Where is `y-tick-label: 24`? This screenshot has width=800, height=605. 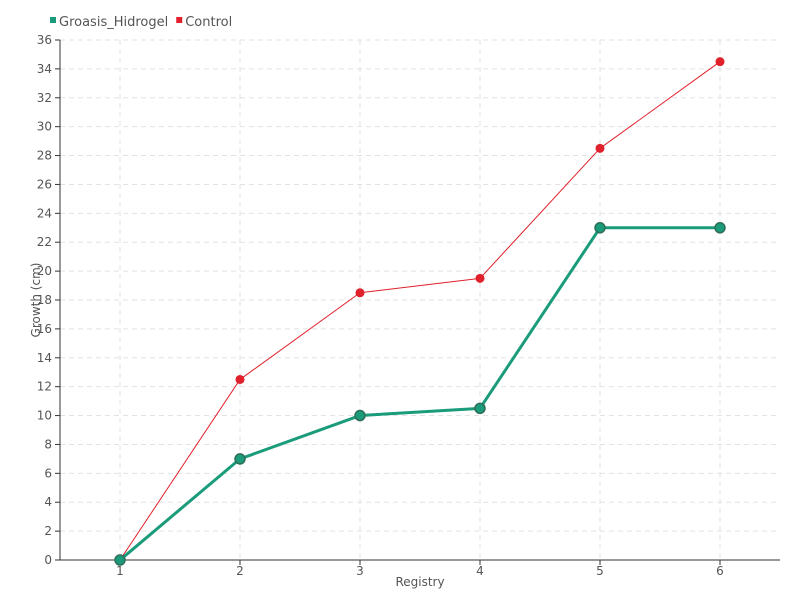 y-tick-label: 24 is located at coordinates (44, 213).